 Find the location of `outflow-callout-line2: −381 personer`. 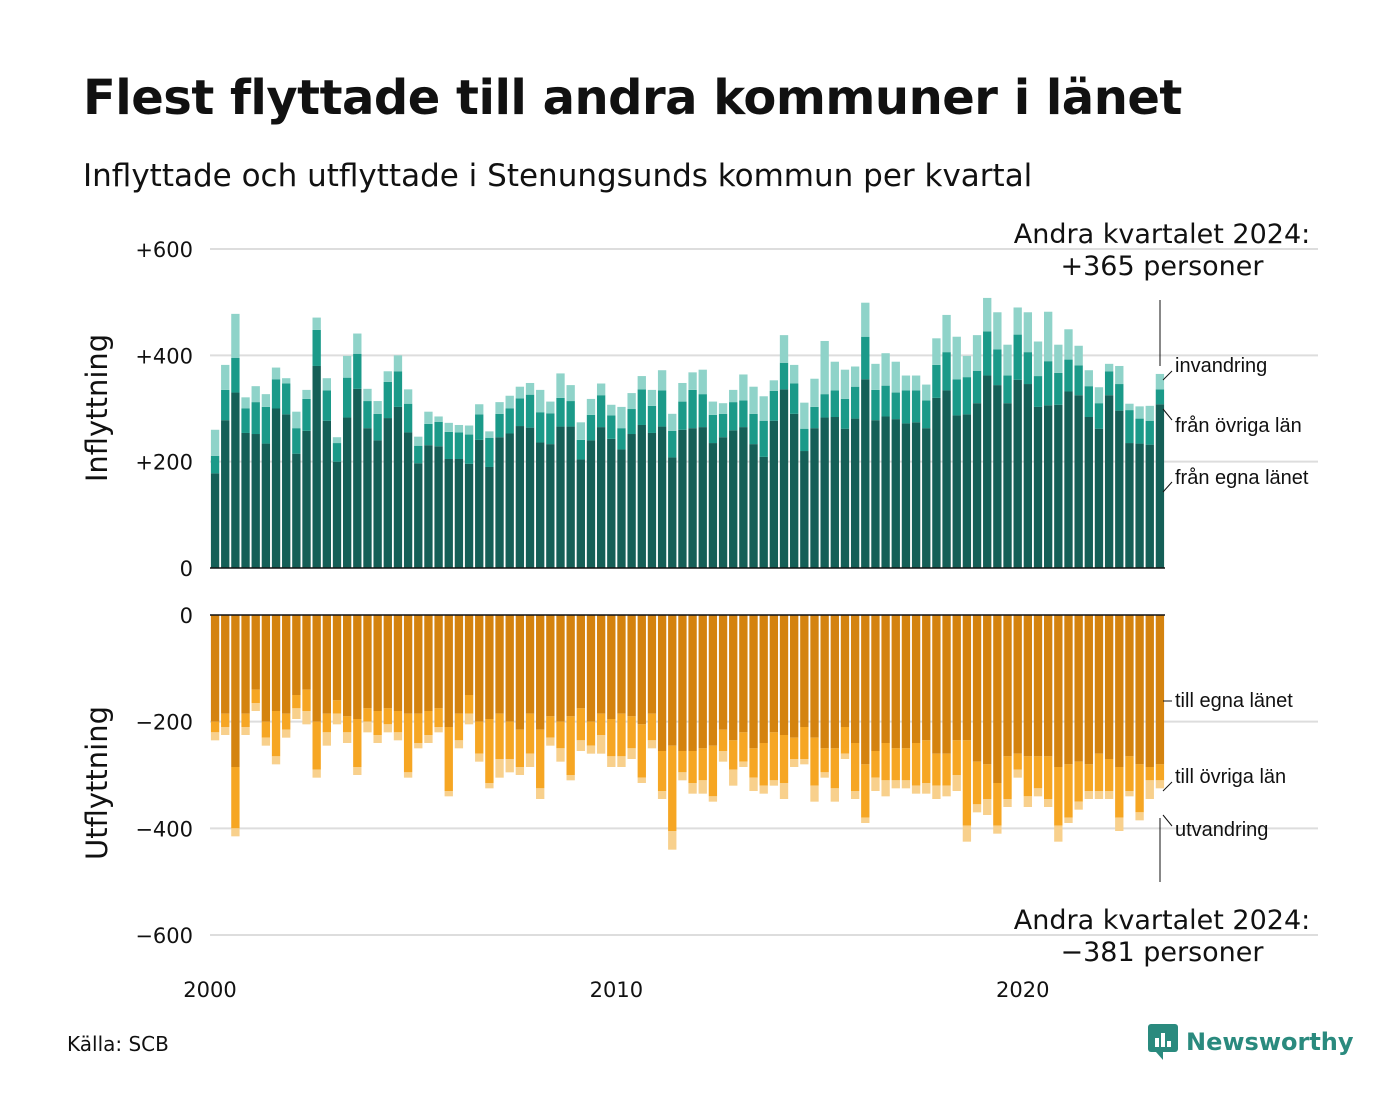

outflow-callout-line2: −381 personer is located at coordinates (1162, 952).